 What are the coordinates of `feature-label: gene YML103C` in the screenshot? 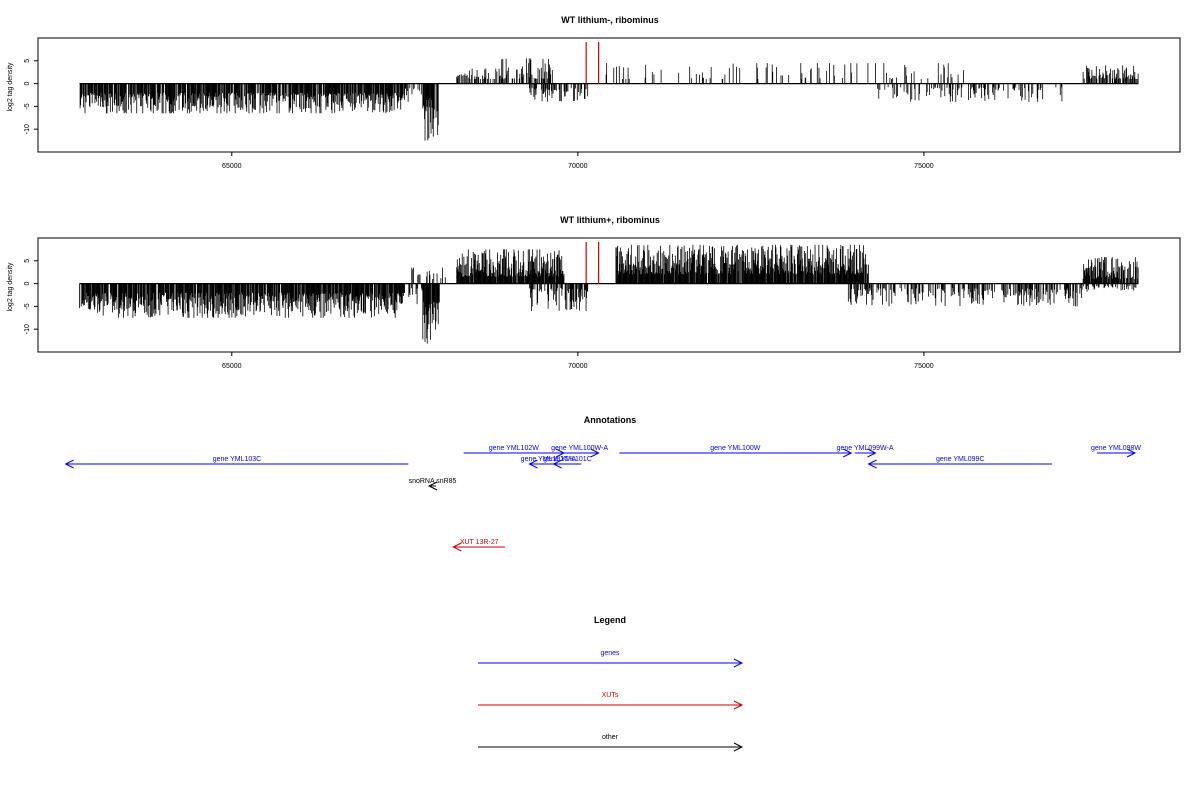 It's located at (237, 459).